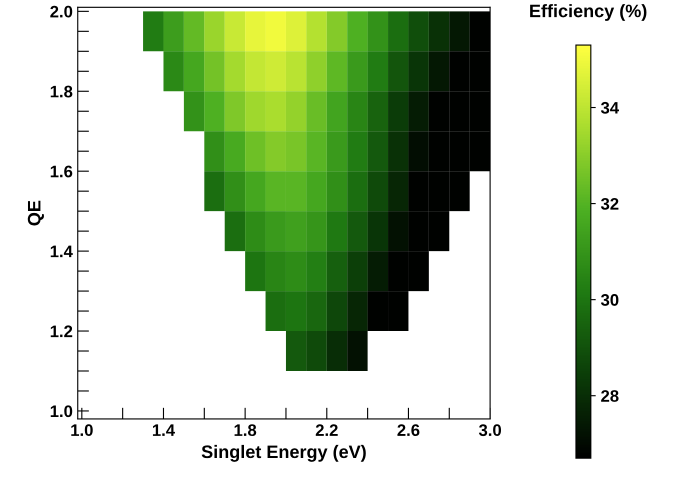  Describe the element at coordinates (82, 430) in the screenshot. I see `x-tick-label: 1.0` at that location.